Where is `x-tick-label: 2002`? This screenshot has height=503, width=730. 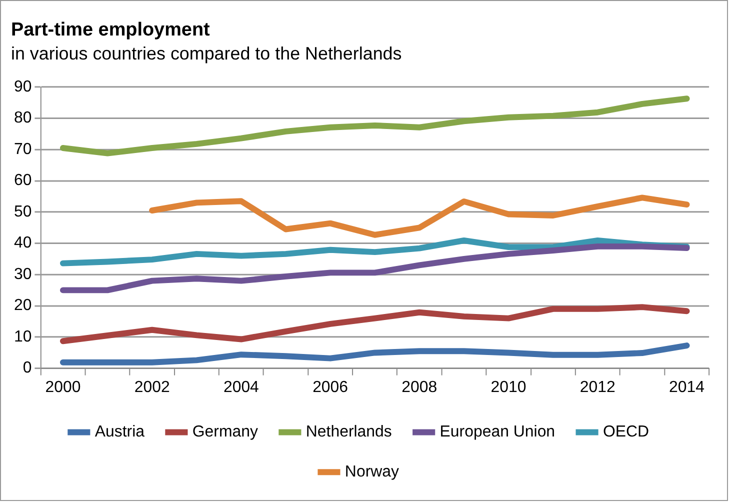
x-tick-label: 2002 is located at coordinates (152, 387).